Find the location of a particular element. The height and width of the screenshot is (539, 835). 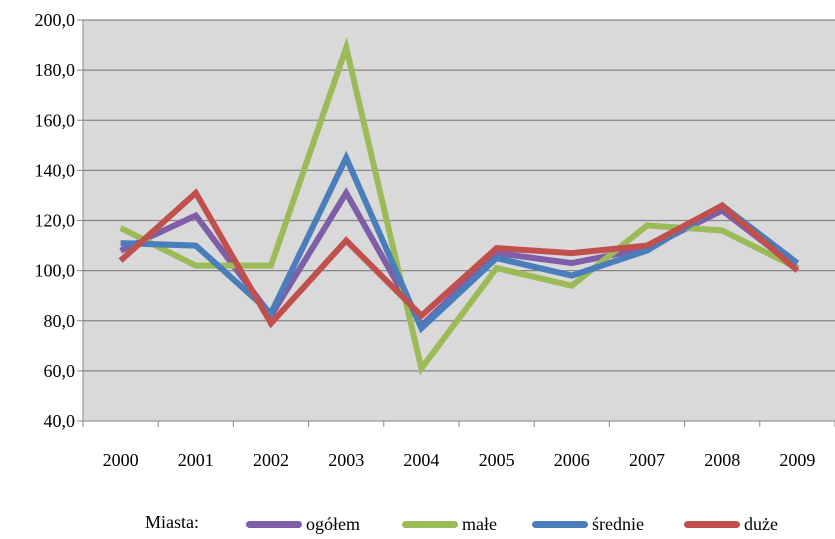

y-tick-label: 200,0 is located at coordinates (55, 20).